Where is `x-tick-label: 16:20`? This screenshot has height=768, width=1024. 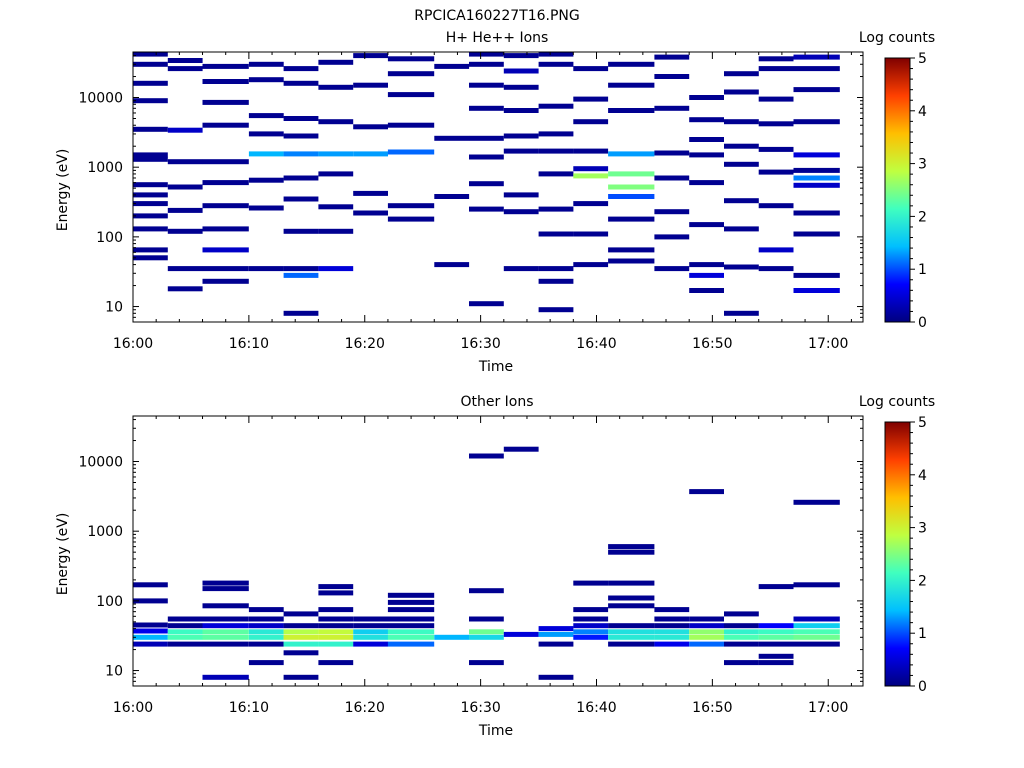 x-tick-label: 16:20 is located at coordinates (365, 708).